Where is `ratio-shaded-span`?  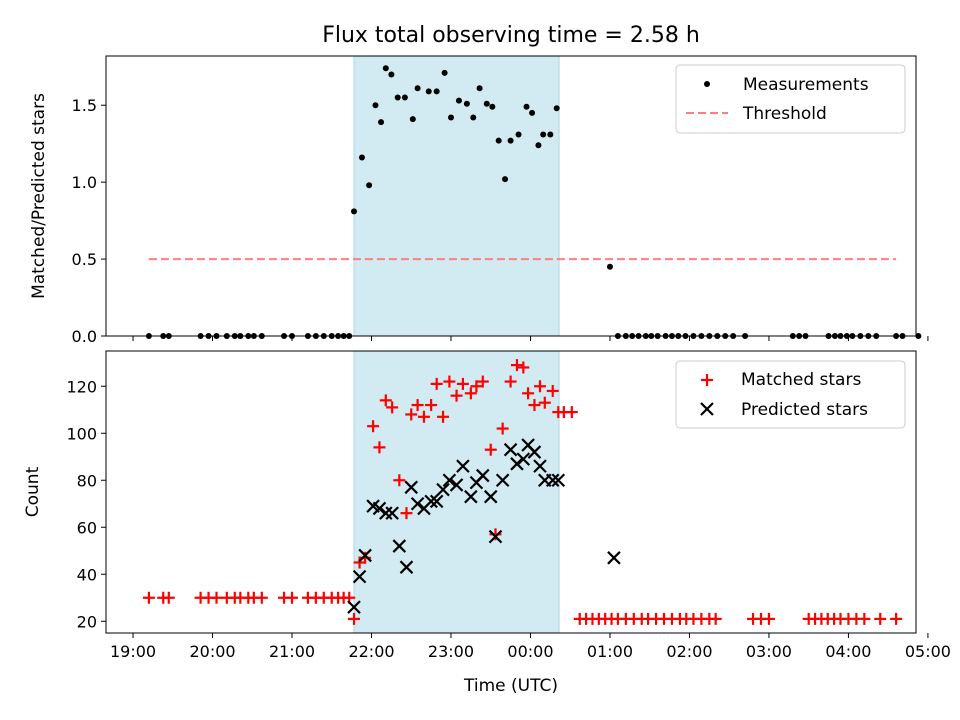
ratio-shaded-span is located at coordinates (456, 196).